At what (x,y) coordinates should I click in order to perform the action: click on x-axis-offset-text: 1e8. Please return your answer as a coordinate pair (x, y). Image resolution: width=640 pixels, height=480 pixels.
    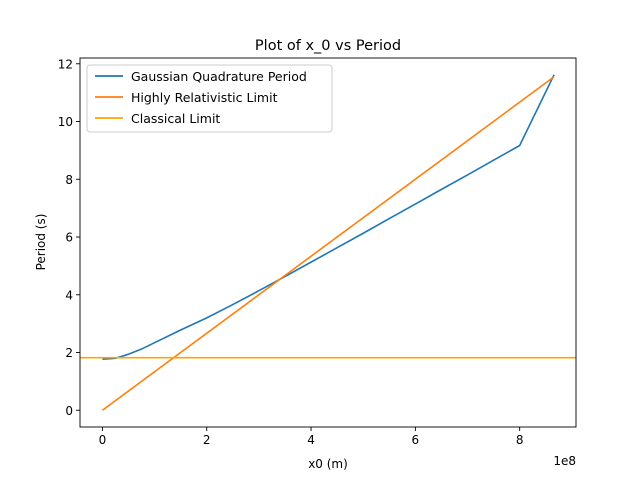
    Looking at the image, I should click on (564, 461).